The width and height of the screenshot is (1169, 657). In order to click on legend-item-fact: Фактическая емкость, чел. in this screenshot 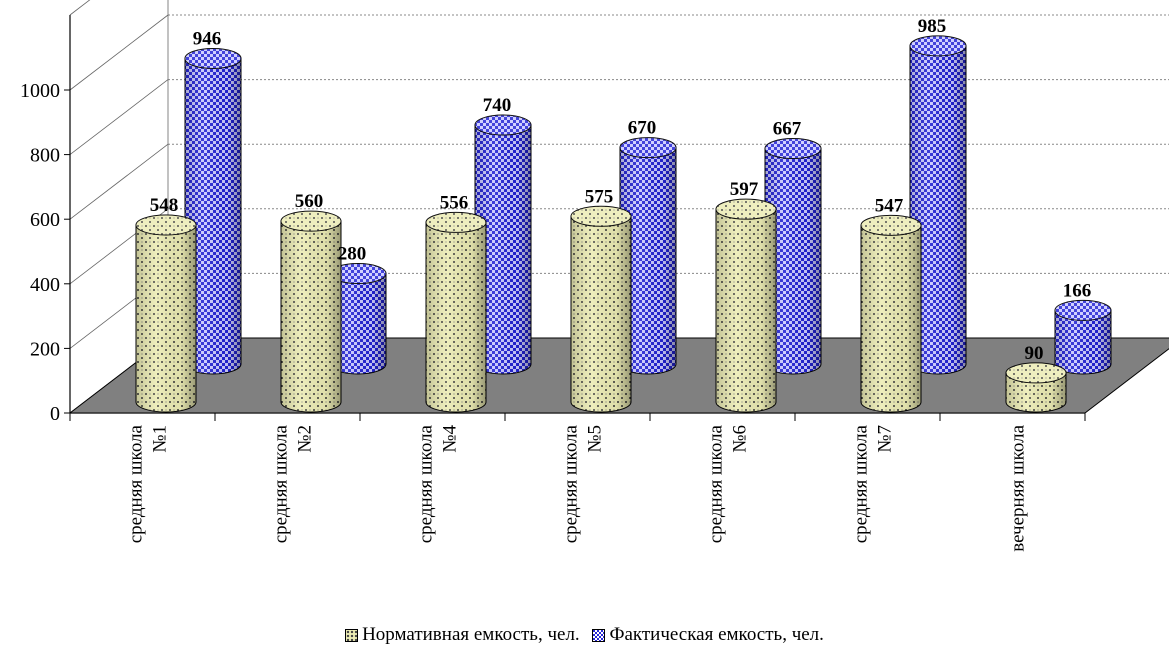, I will do `click(708, 635)`.